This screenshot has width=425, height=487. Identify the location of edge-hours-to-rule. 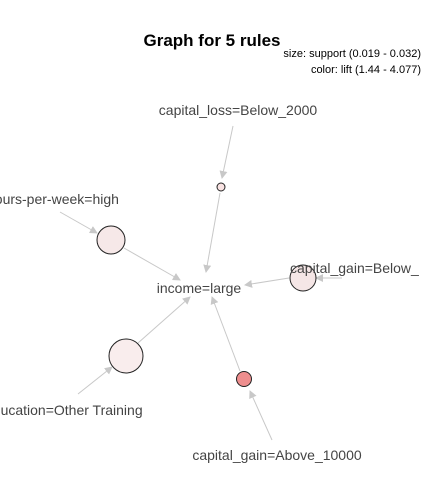
(78, 222).